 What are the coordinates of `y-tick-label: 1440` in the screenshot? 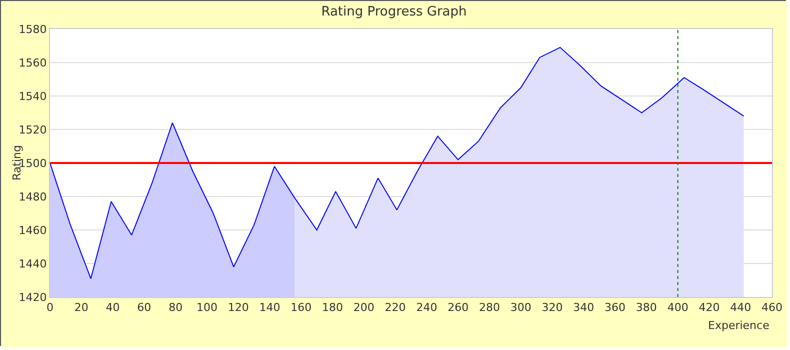 It's located at (32, 263).